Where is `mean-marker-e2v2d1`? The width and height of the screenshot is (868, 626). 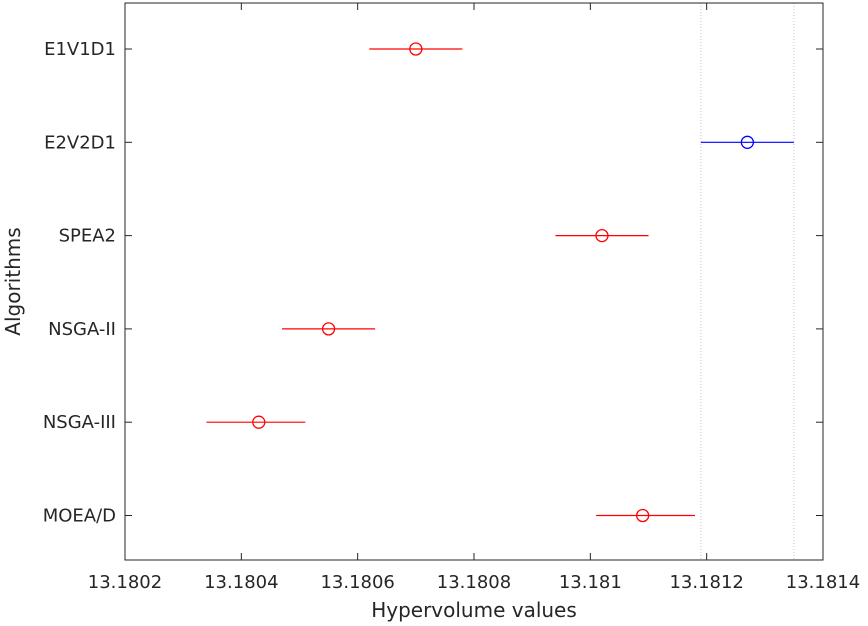 mean-marker-e2v2d1 is located at coordinates (747, 142).